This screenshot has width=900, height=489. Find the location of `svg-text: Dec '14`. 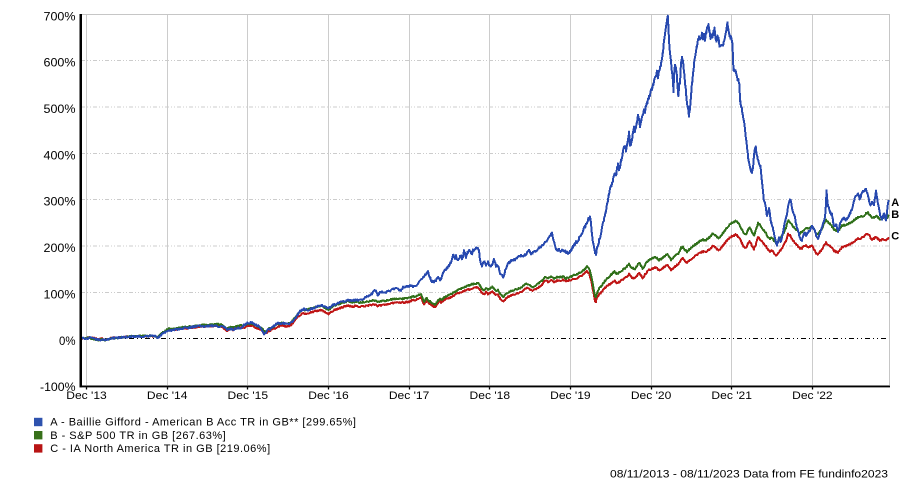

svg-text: Dec '14 is located at coordinates (167, 396).